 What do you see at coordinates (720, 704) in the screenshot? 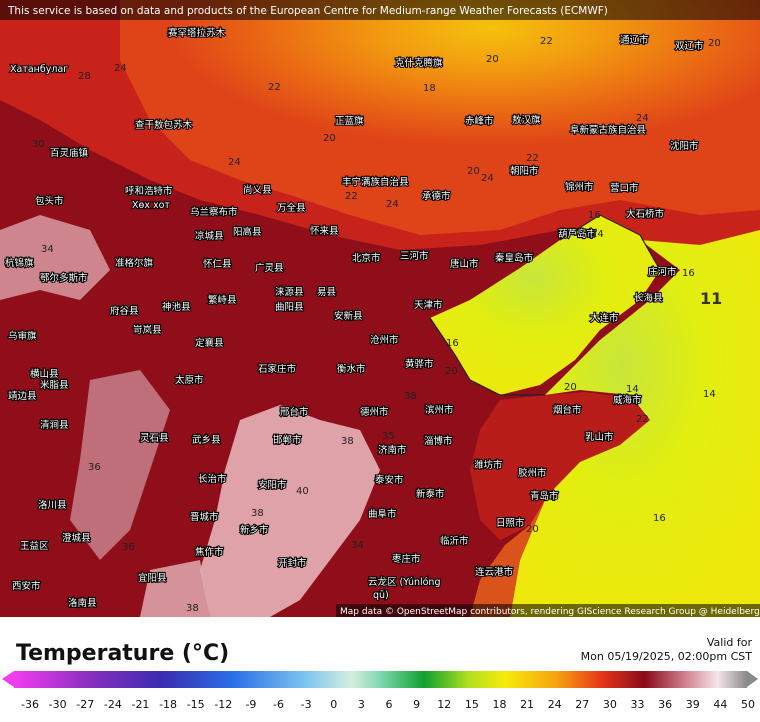
I see `colorbar-tick-label: 44` at bounding box center [720, 704].